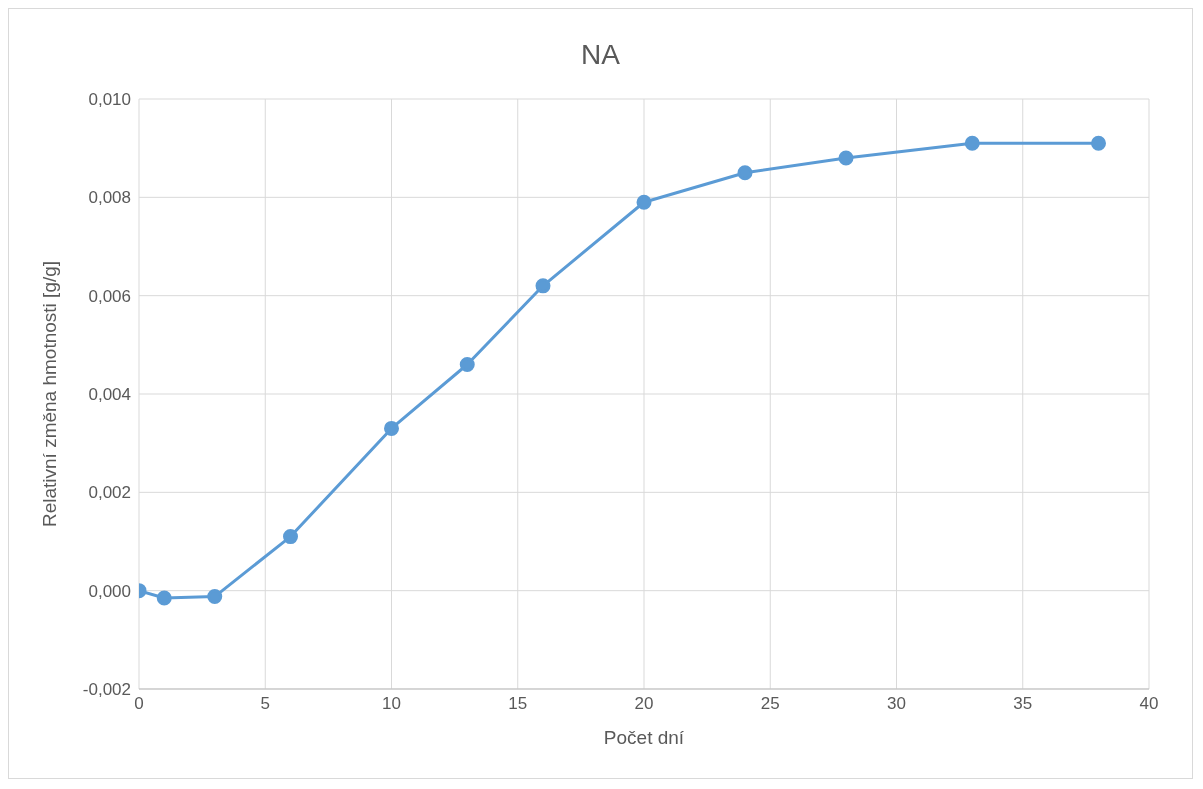 This screenshot has height=789, width=1203. I want to click on y-tick-label: 0,006, so click(109, 296).